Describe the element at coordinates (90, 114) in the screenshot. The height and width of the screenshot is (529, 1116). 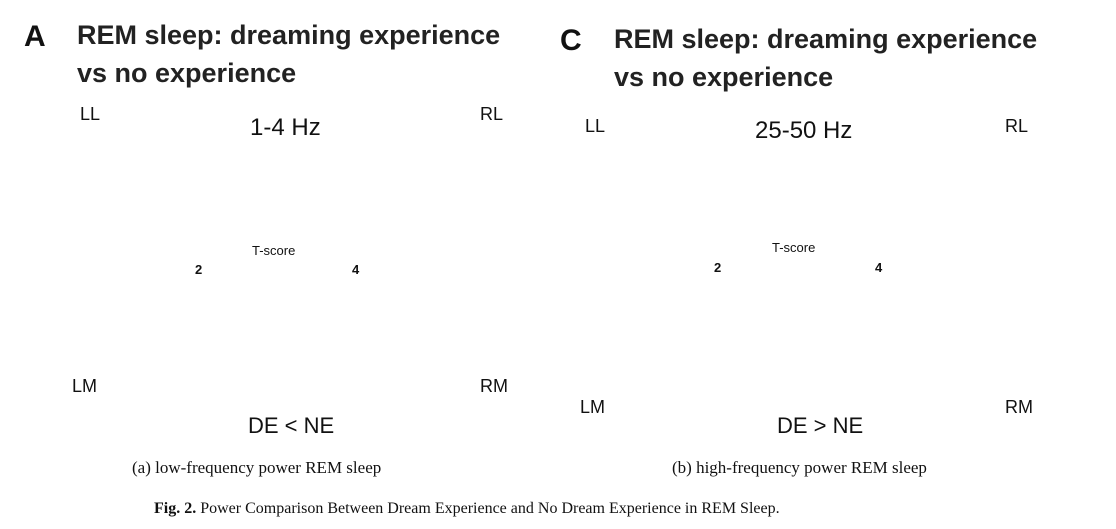
I see `panel-a-label-ll: LL` at that location.